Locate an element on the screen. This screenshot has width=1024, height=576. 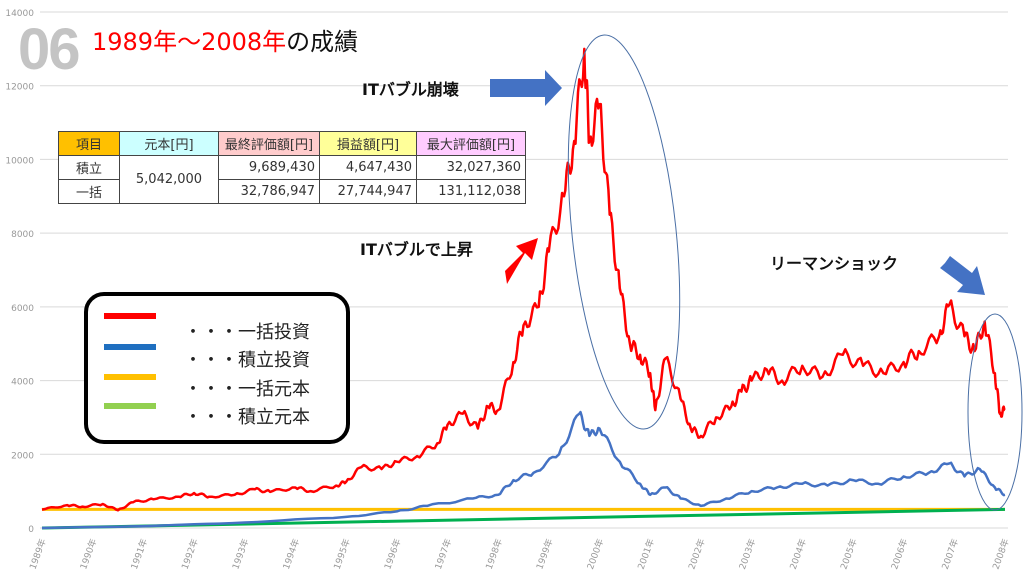
y-tick-label: 4000 is located at coordinates (22, 383).